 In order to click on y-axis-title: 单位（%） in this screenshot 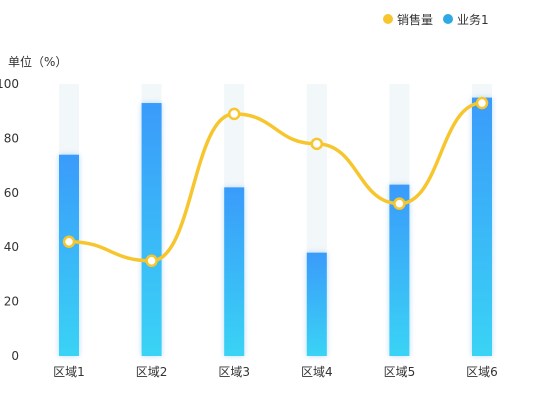, I will do `click(37, 61)`.